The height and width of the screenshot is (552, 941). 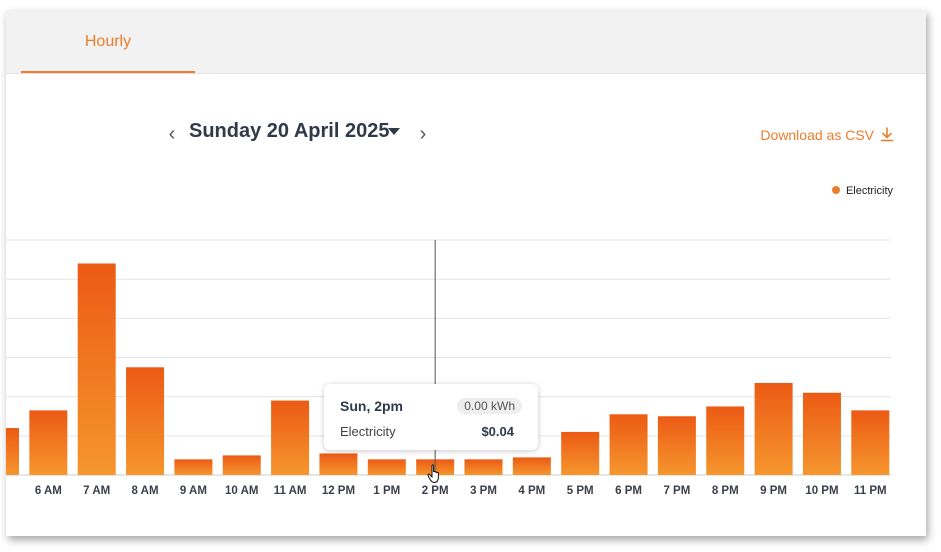 I want to click on bar-8-am, so click(x=145, y=421).